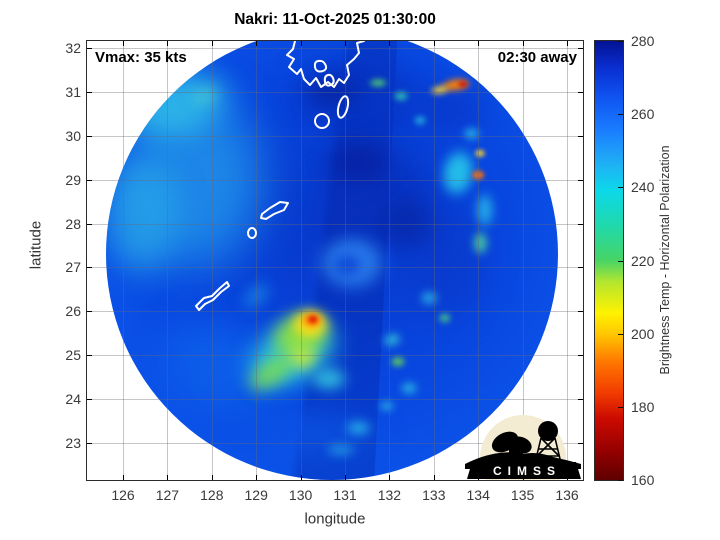 The image size is (720, 540). I want to click on y-tick-label: 28, so click(73, 223).